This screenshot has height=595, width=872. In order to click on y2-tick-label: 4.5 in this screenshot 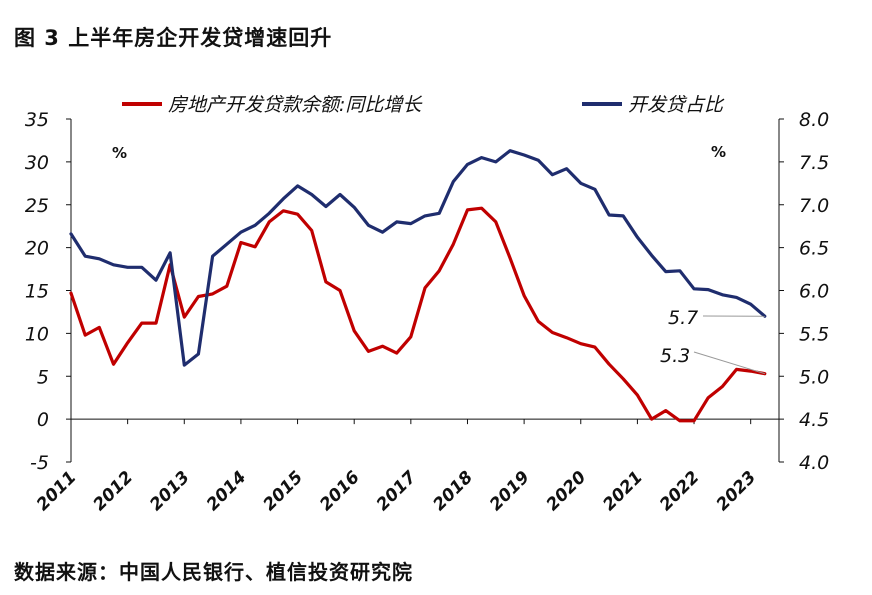, I will do `click(814, 420)`.